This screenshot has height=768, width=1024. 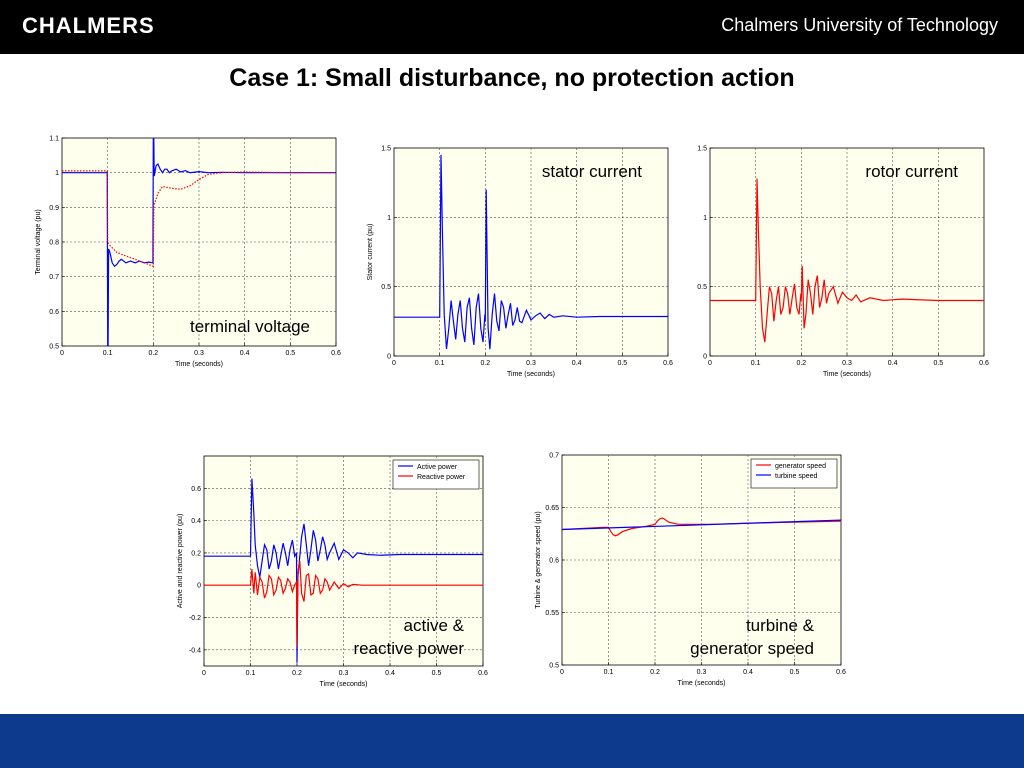 I want to click on footer-bar, so click(x=512, y=741).